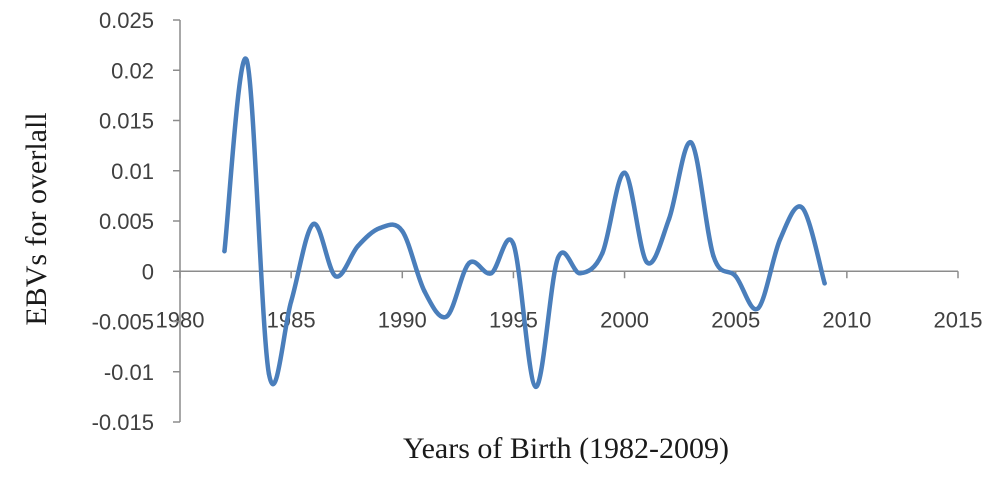 This screenshot has height=491, width=1000. I want to click on y-tick-label: -0.015, so click(123, 422).